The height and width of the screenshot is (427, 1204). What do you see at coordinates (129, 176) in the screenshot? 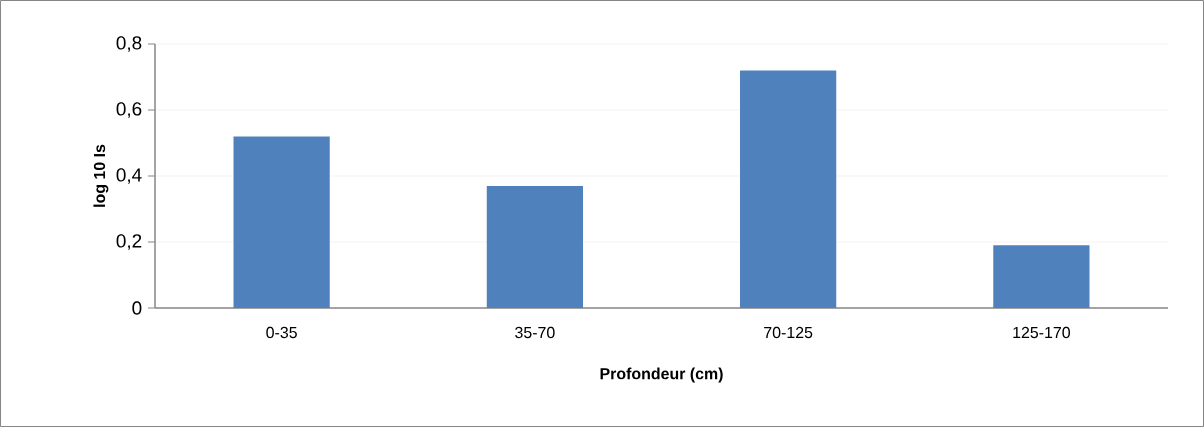
I see `y-tick-label: 0,4` at bounding box center [129, 176].